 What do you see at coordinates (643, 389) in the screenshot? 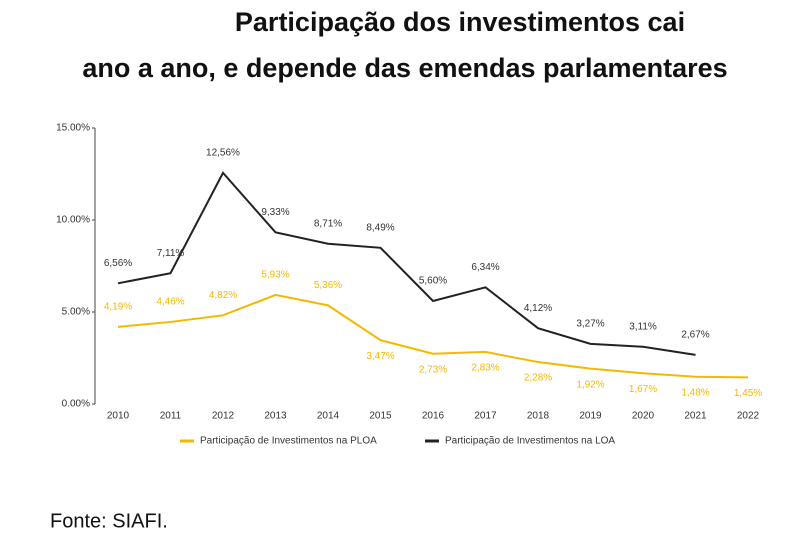
I see `data-label: 1,67%` at bounding box center [643, 389].